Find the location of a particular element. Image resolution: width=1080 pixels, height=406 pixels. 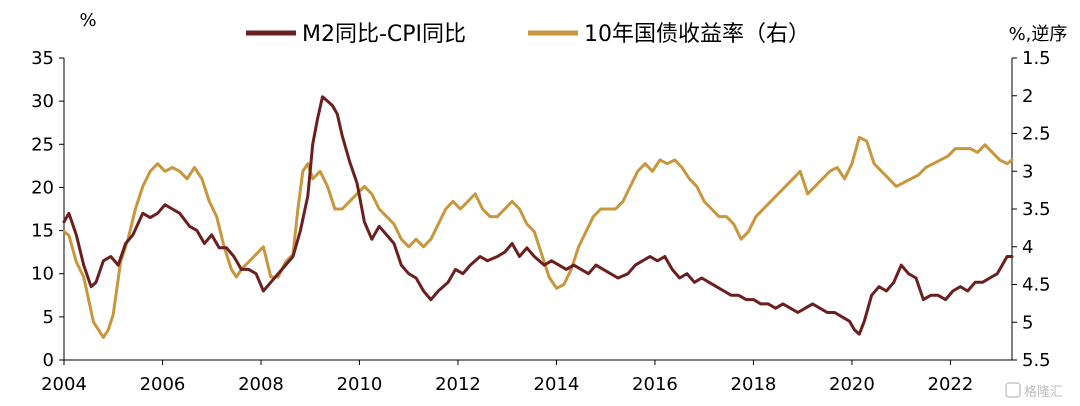

left-axis-ticks: 35 30 25 20 15 10 5 0 is located at coordinates (47, 209).